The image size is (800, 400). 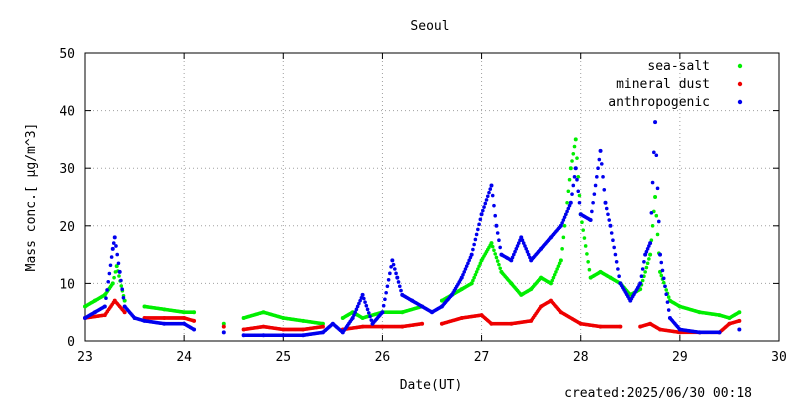 What do you see at coordinates (482, 357) in the screenshot?
I see `x-tick-label: 27` at bounding box center [482, 357].